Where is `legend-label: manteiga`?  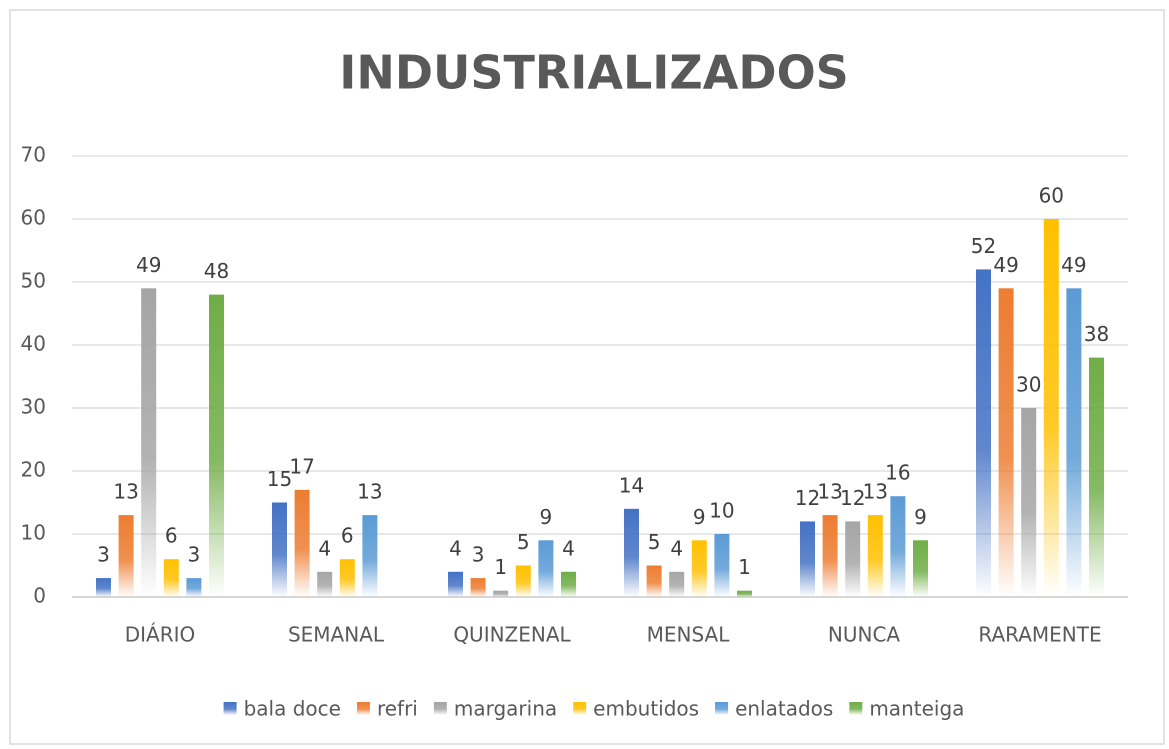 legend-label: manteiga is located at coordinates (916, 709).